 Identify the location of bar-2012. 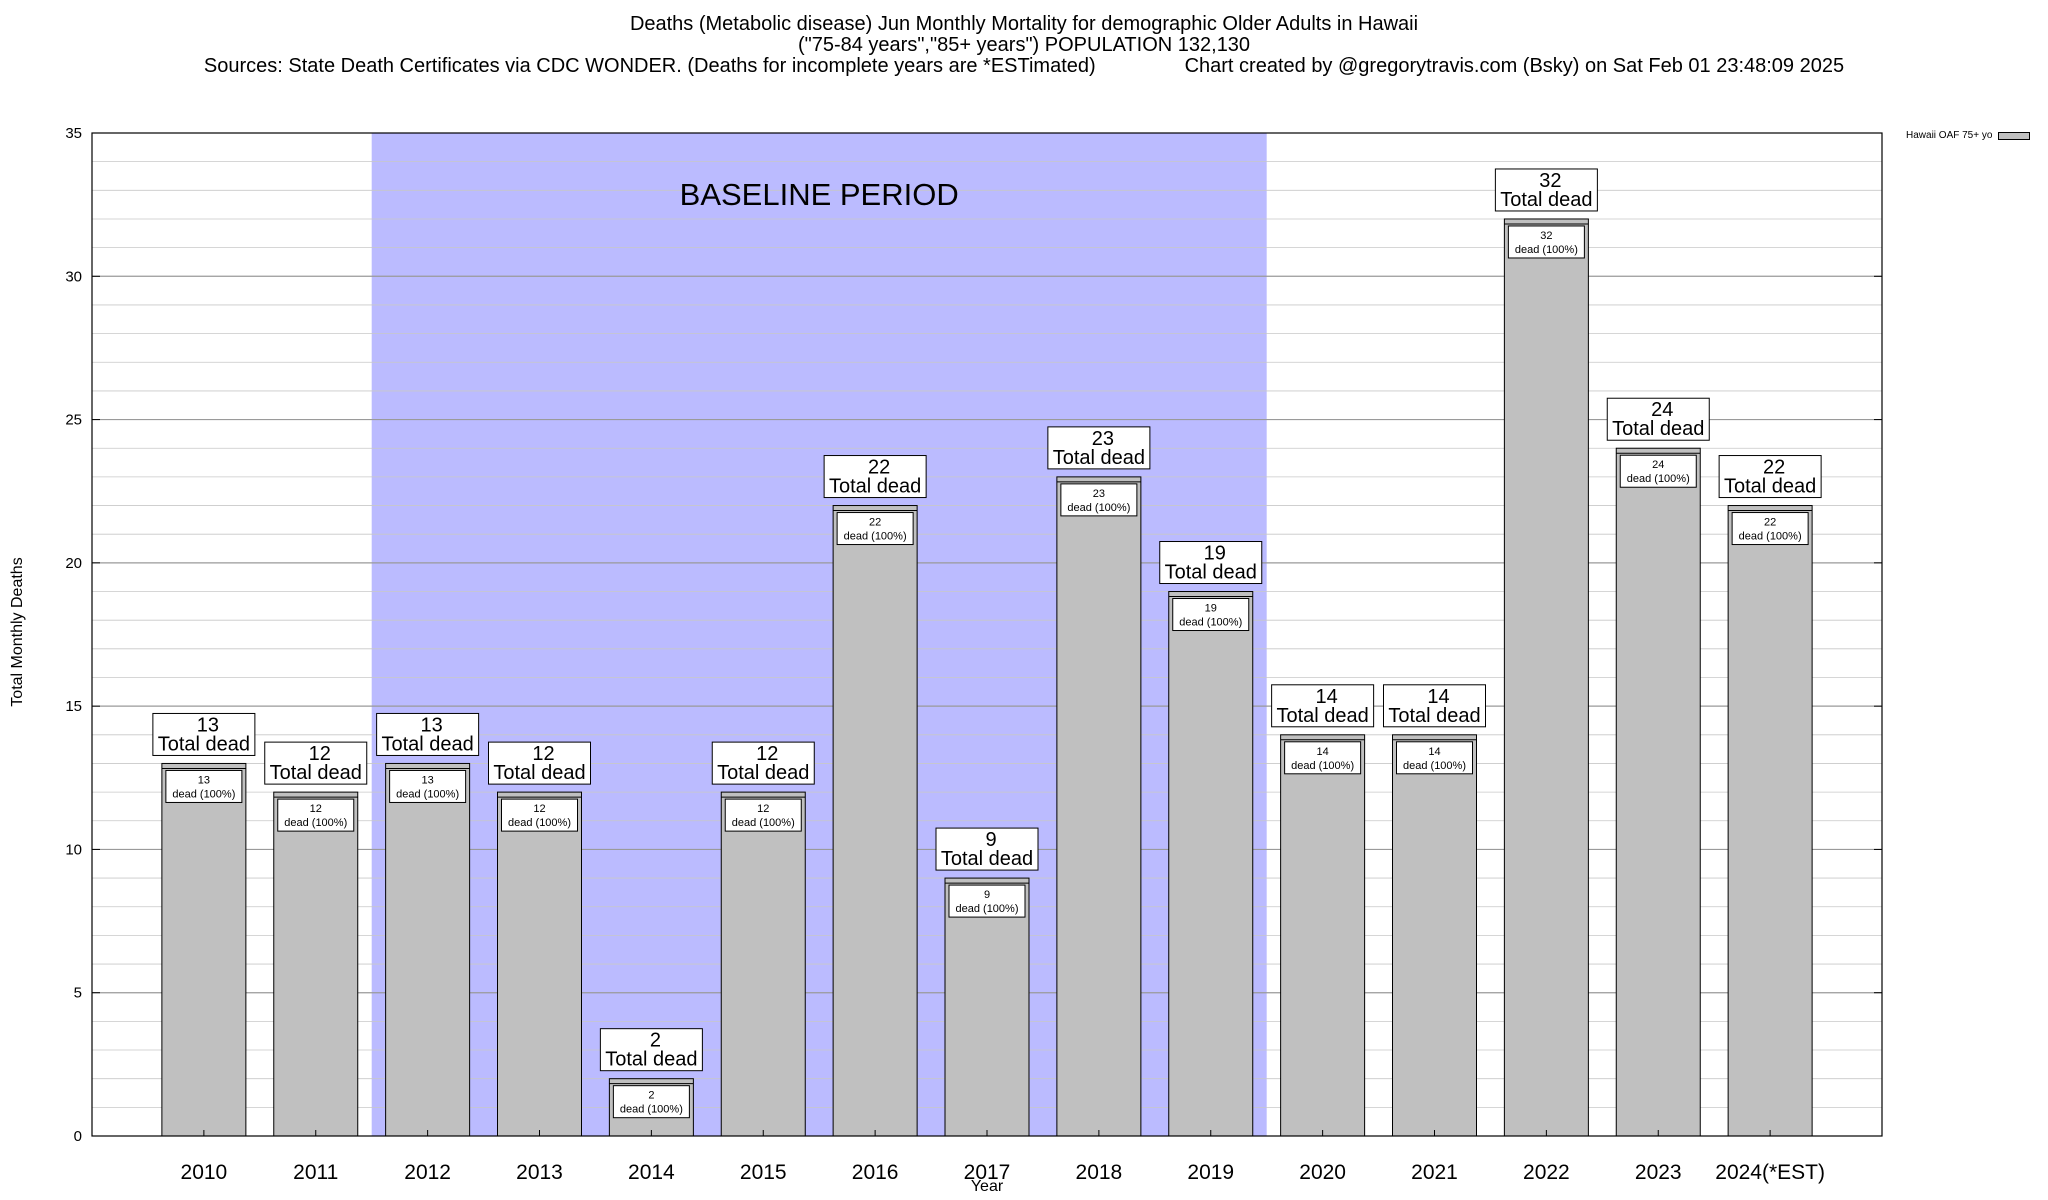
(428, 949).